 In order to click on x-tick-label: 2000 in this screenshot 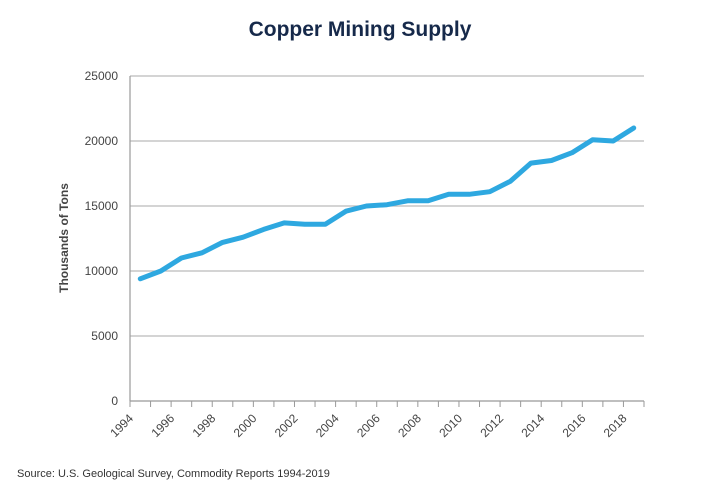, I will do `click(245, 425)`.